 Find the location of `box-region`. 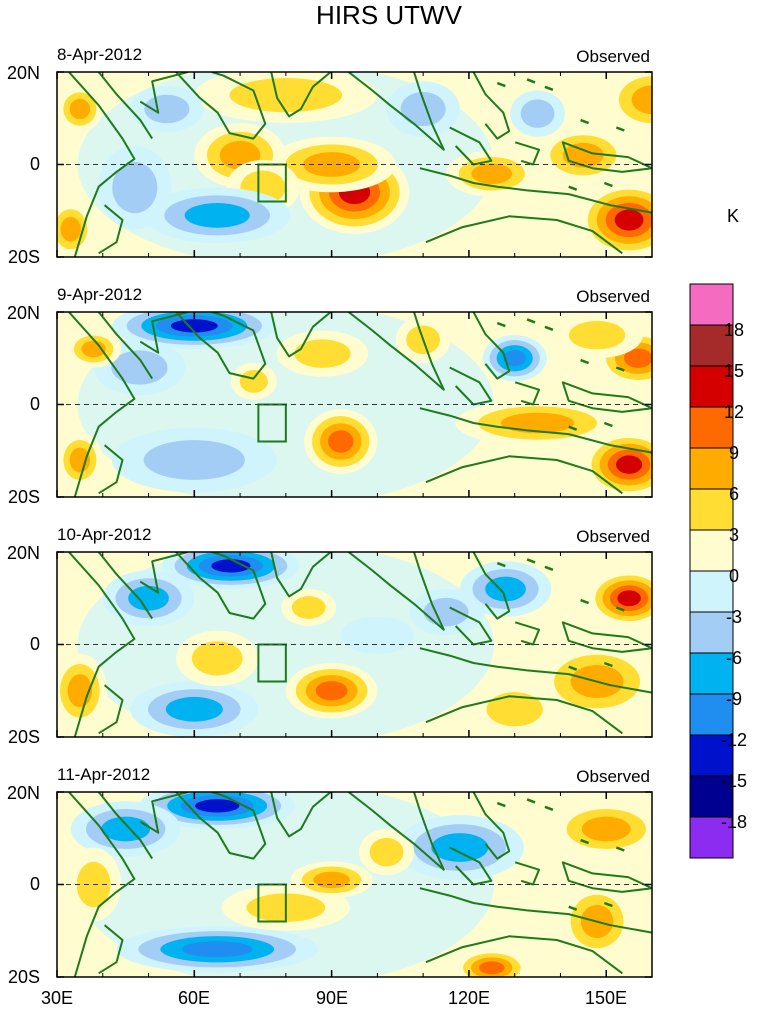

box-region is located at coordinates (272, 423).